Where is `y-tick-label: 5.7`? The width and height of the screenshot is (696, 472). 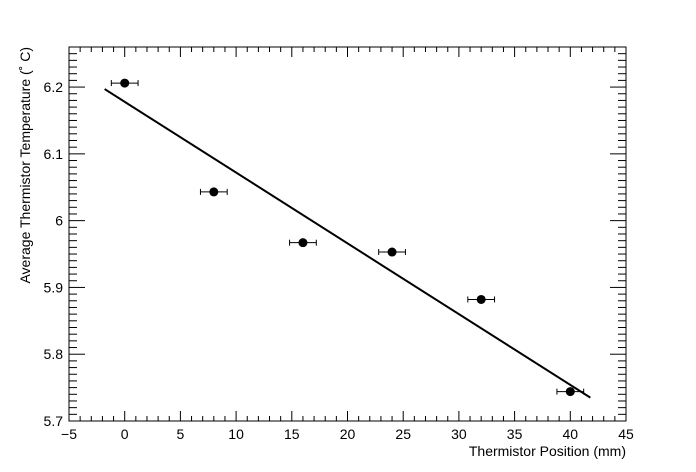 y-tick-label: 5.7 is located at coordinates (54, 421).